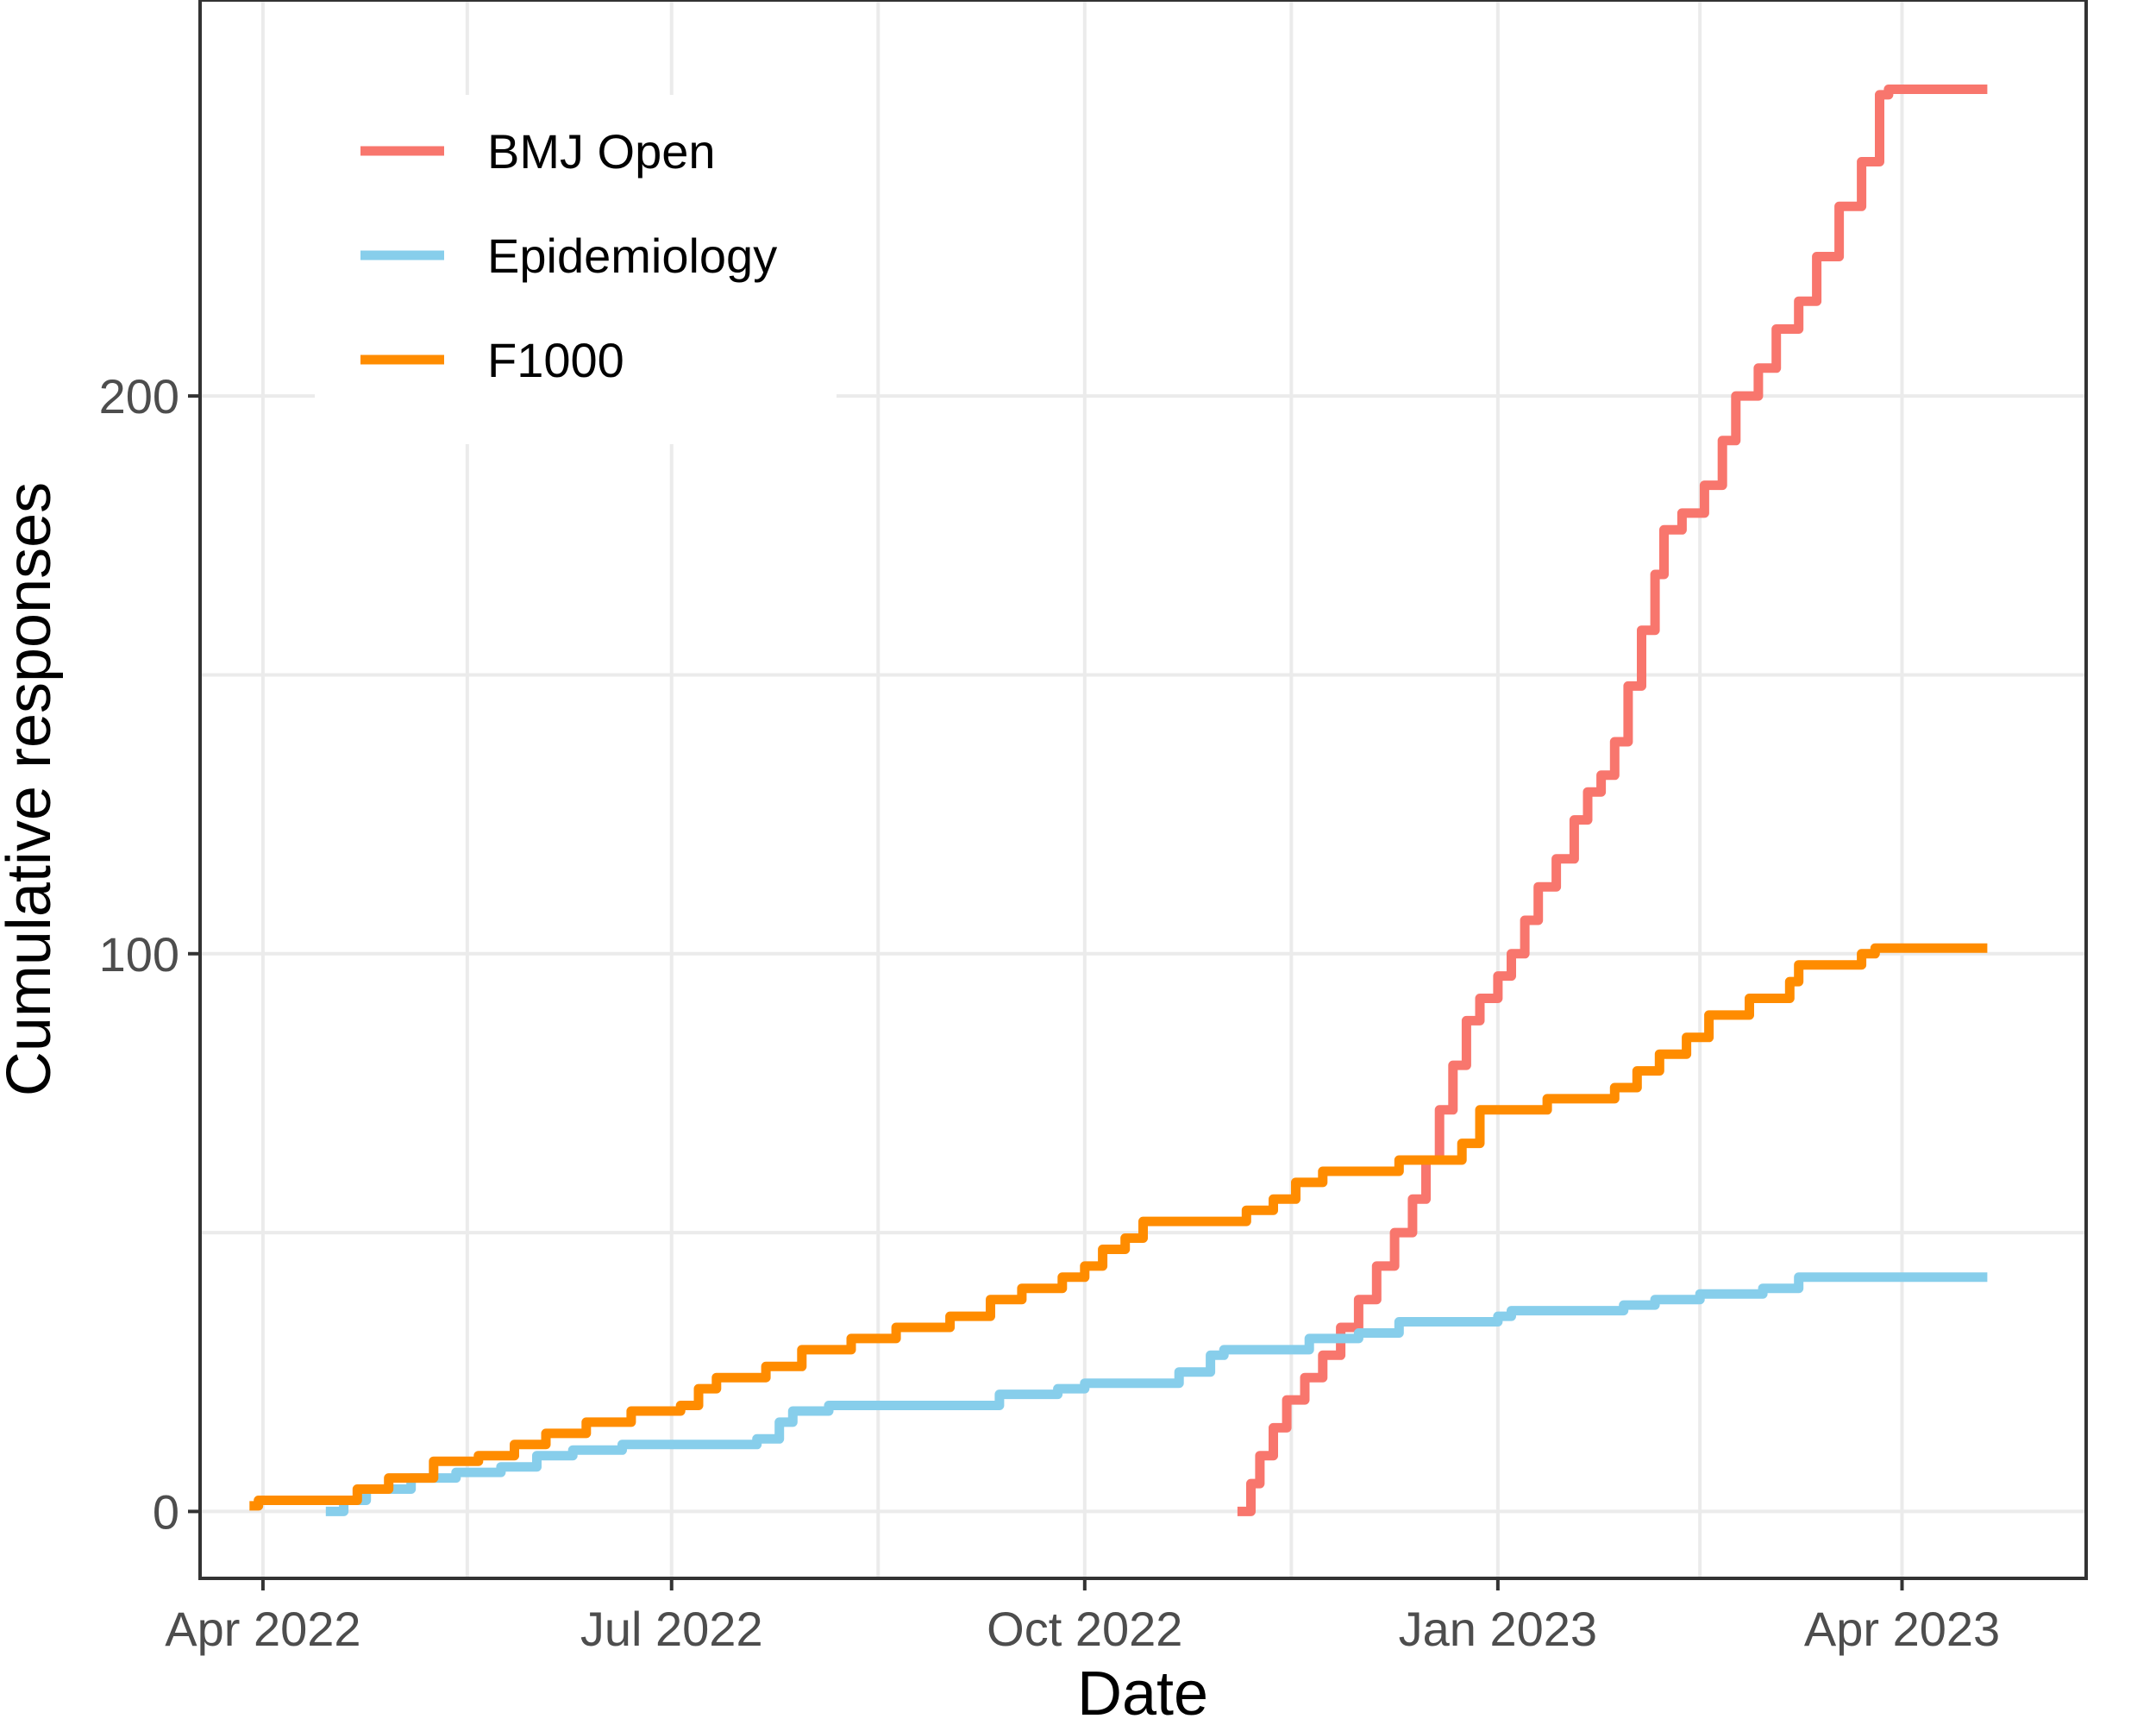 This screenshot has height=1725, width=2156. I want to click on x-tick-label: Apr 2022, so click(262, 1629).